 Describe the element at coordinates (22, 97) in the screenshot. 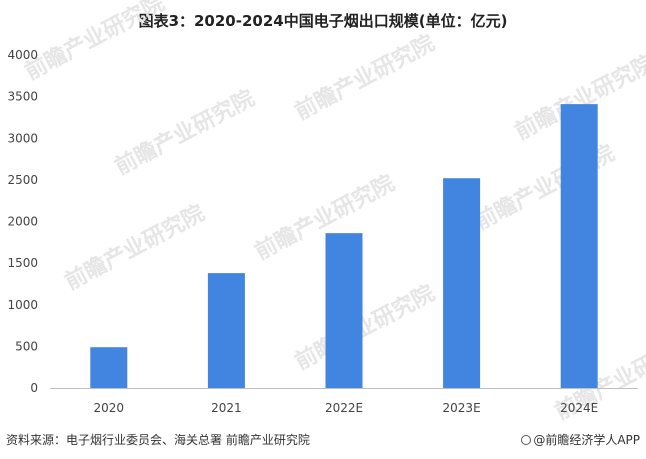

I see `y-tick-label: 3500` at that location.